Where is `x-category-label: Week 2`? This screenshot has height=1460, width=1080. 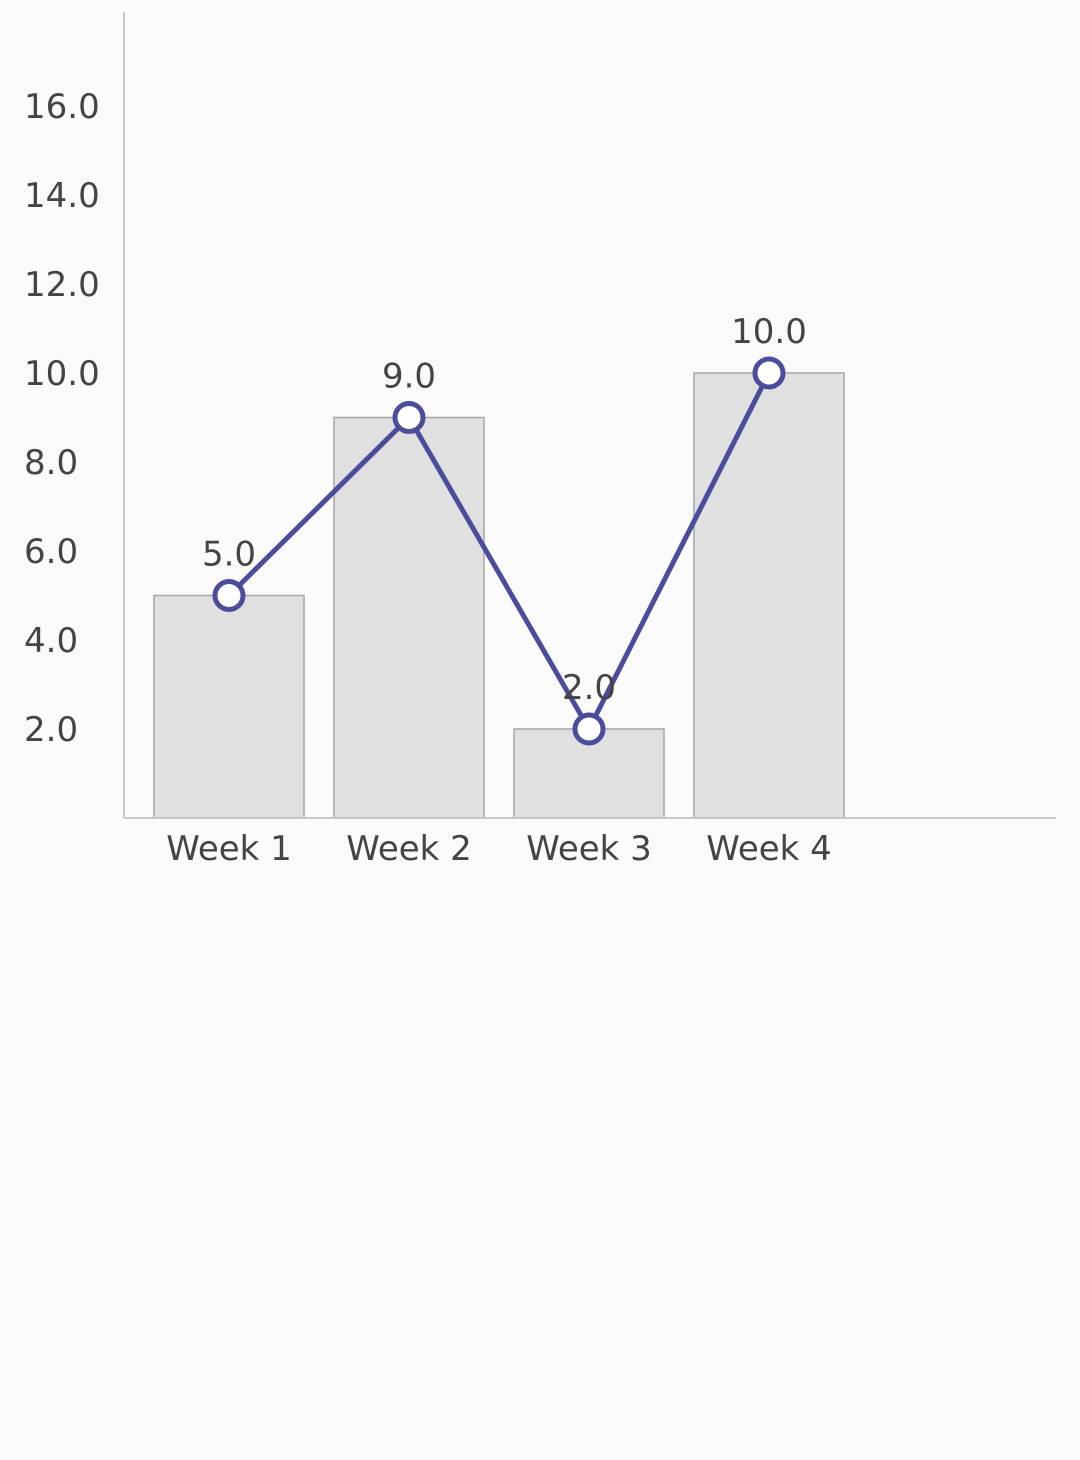 x-category-label: Week 2 is located at coordinates (409, 849).